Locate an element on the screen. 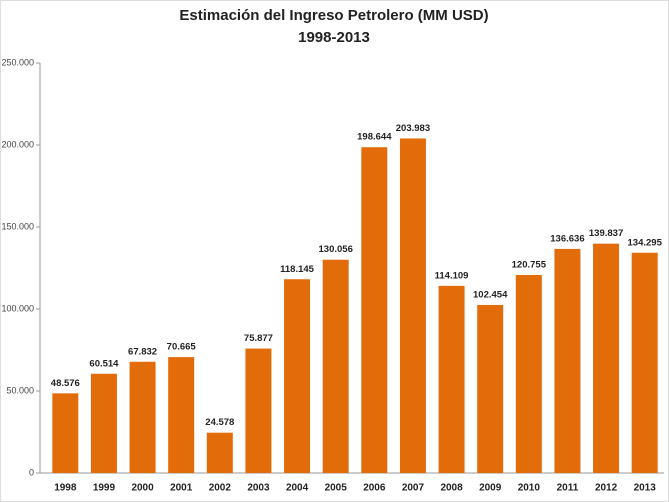 The width and height of the screenshot is (669, 502). value-label: 70.665 is located at coordinates (182, 347).